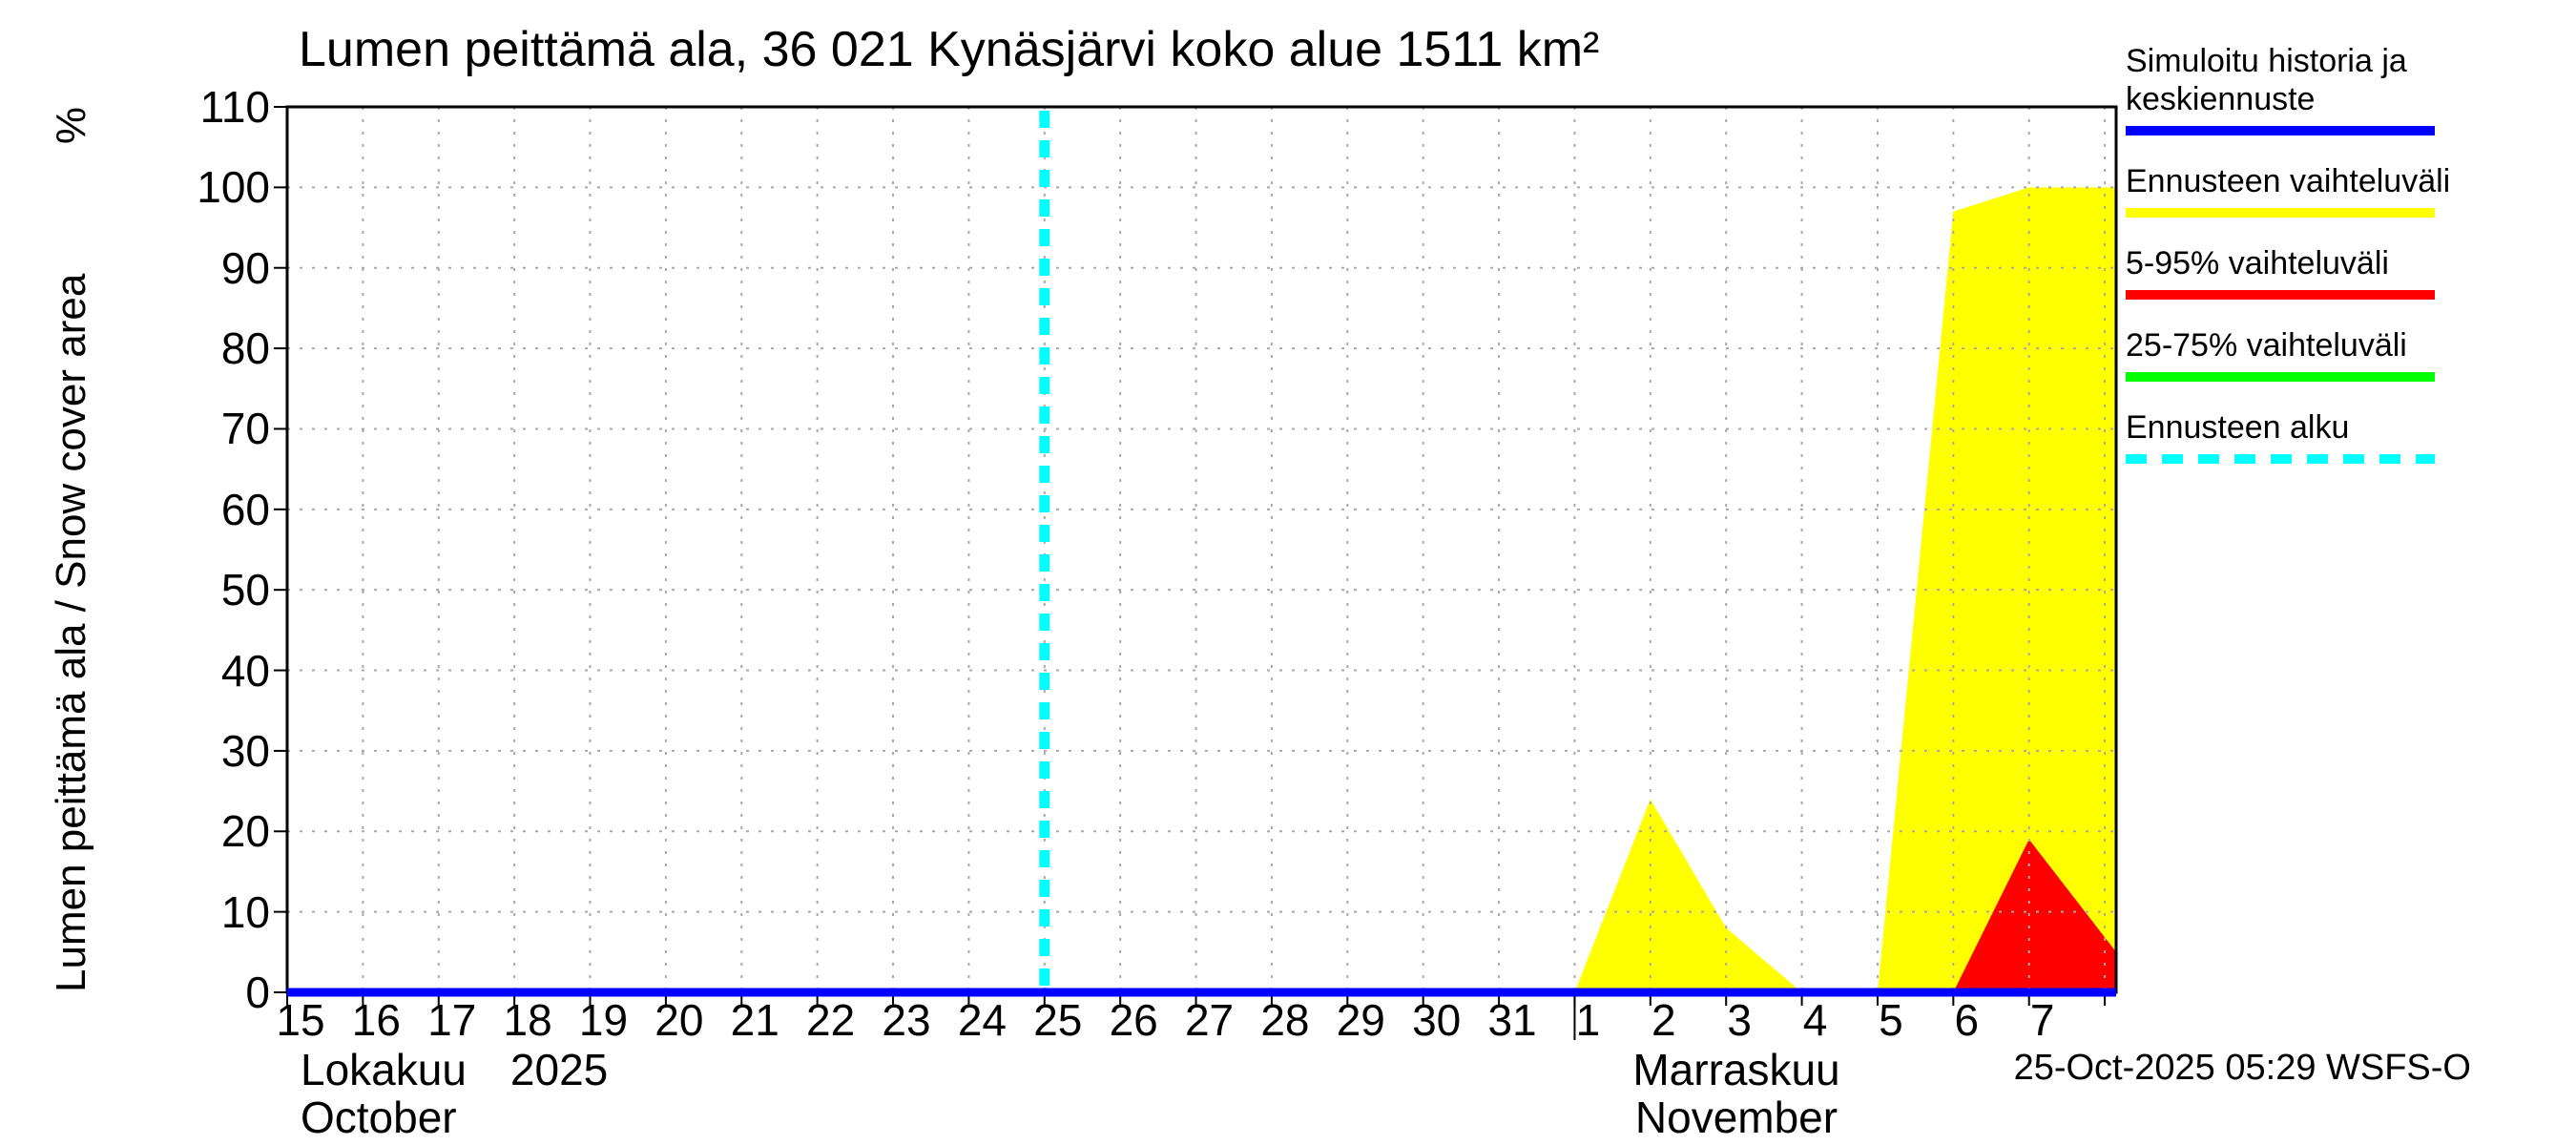 The width and height of the screenshot is (2576, 1145). I want to click on y-tick-label: 100, so click(233, 187).